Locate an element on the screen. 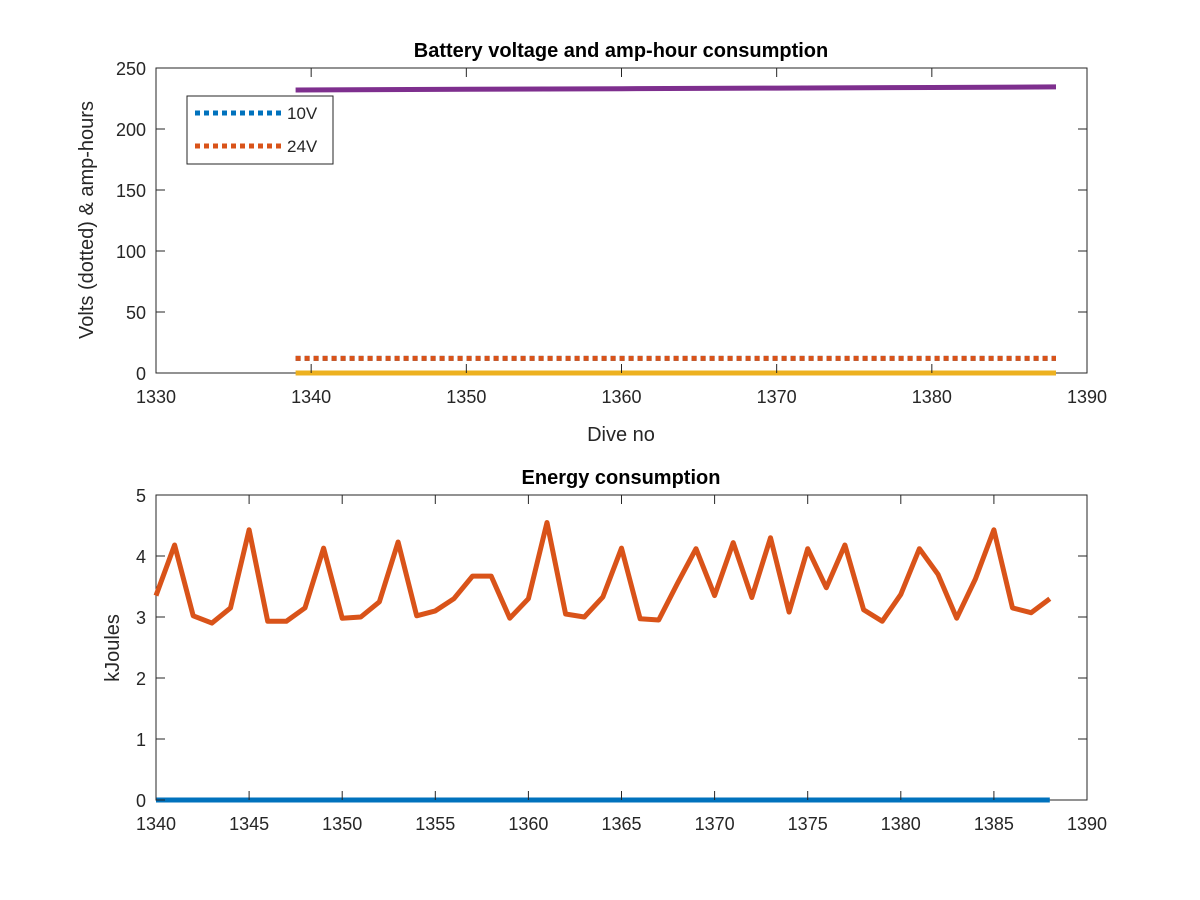 This screenshot has width=1200, height=900. y-axis-label: Volts (dotted) & amp-hours is located at coordinates (87, 220).